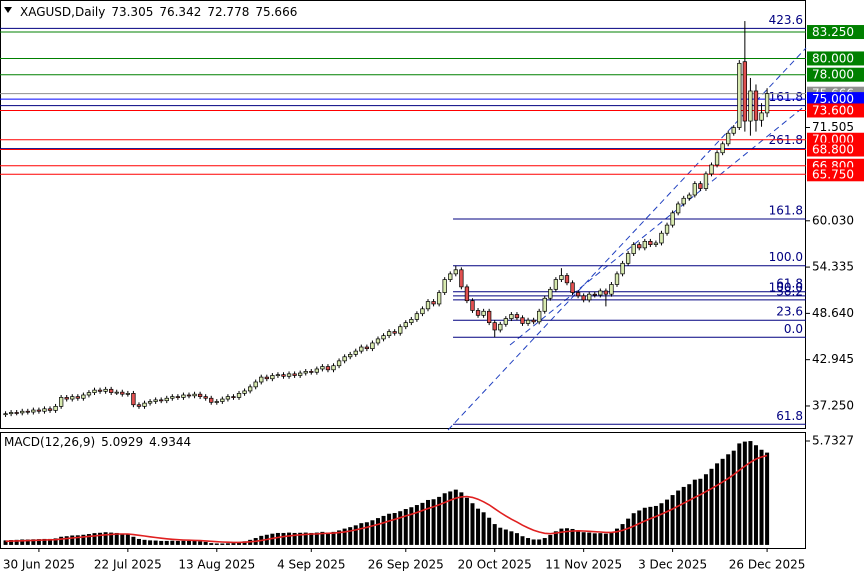 The height and width of the screenshot is (576, 864). Describe the element at coordinates (786, 210) in the screenshot. I see `fib-label: 161.8` at that location.